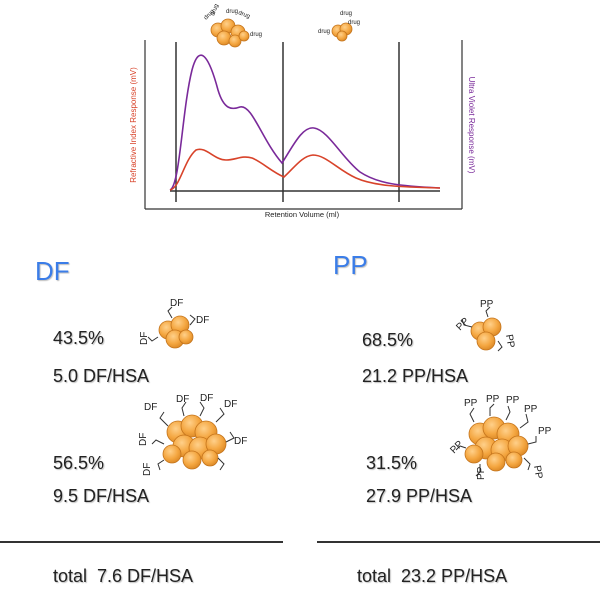 Image resolution: width=600 pixels, height=589 pixels. I want to click on df-fraction1-percent: 43.5%, so click(79, 338).